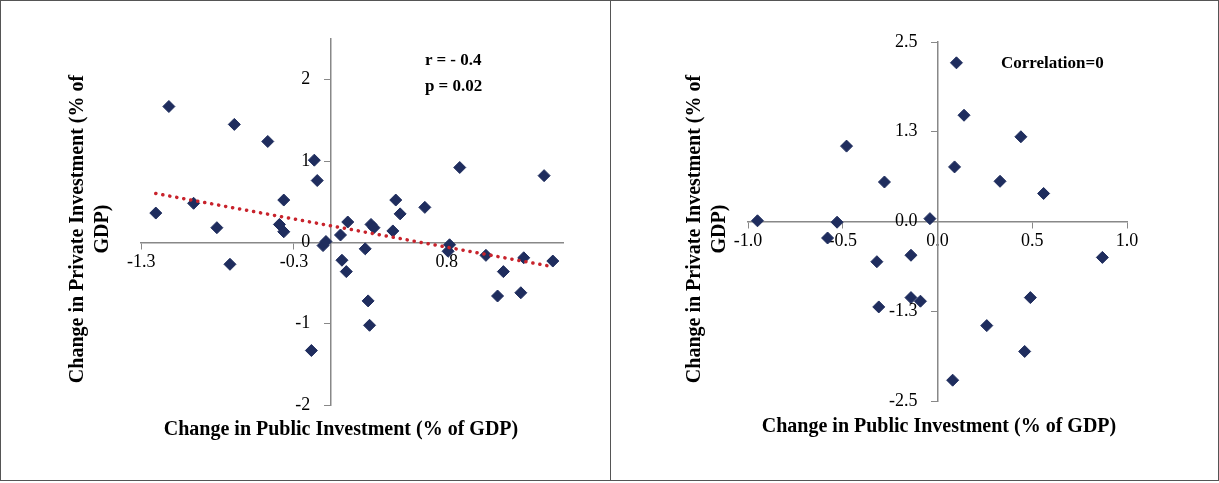 This screenshot has height=483, width=1219. What do you see at coordinates (141, 260) in the screenshot?
I see `x-tick-label: -1.3` at bounding box center [141, 260].